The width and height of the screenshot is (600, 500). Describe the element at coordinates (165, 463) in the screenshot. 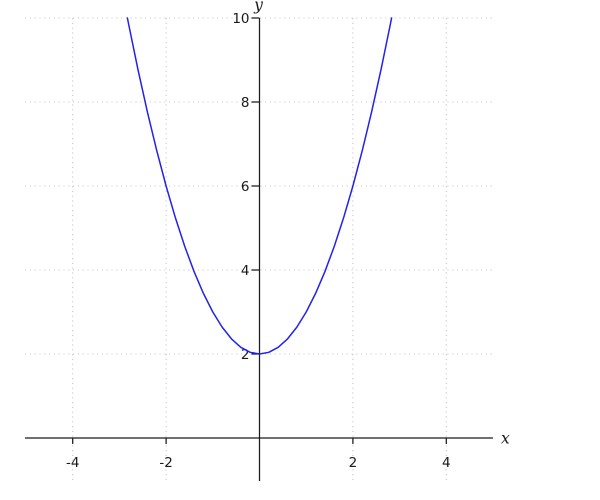

I see `x-tick-label: -2` at that location.